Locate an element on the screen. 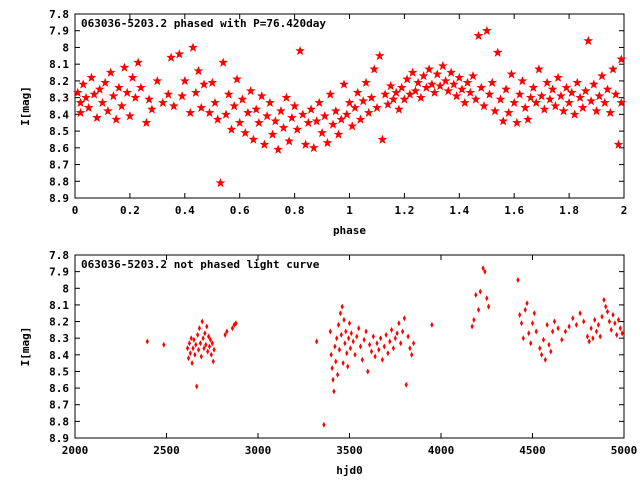 The height and width of the screenshot is (480, 640). y-tick-label: 8.1 is located at coordinates (59, 64).